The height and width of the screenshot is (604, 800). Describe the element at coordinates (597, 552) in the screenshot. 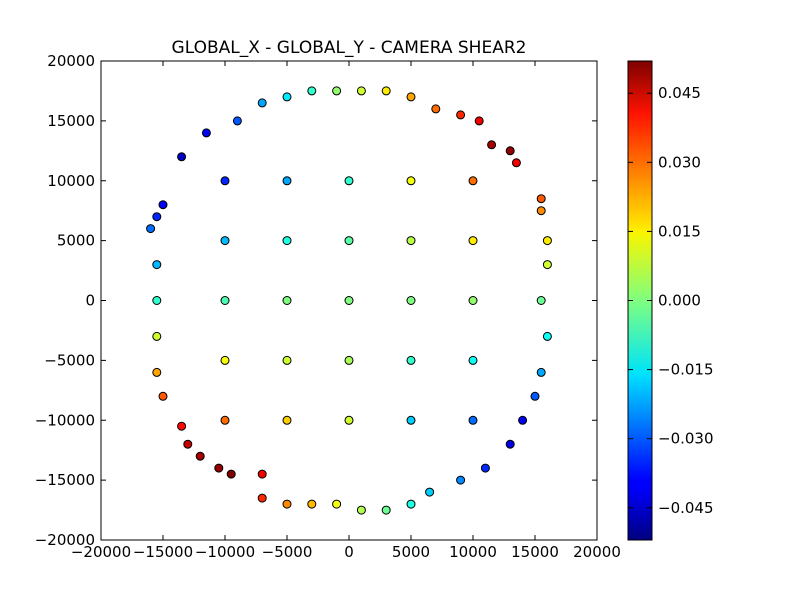

I see `x-tick-label: 20000` at that location.